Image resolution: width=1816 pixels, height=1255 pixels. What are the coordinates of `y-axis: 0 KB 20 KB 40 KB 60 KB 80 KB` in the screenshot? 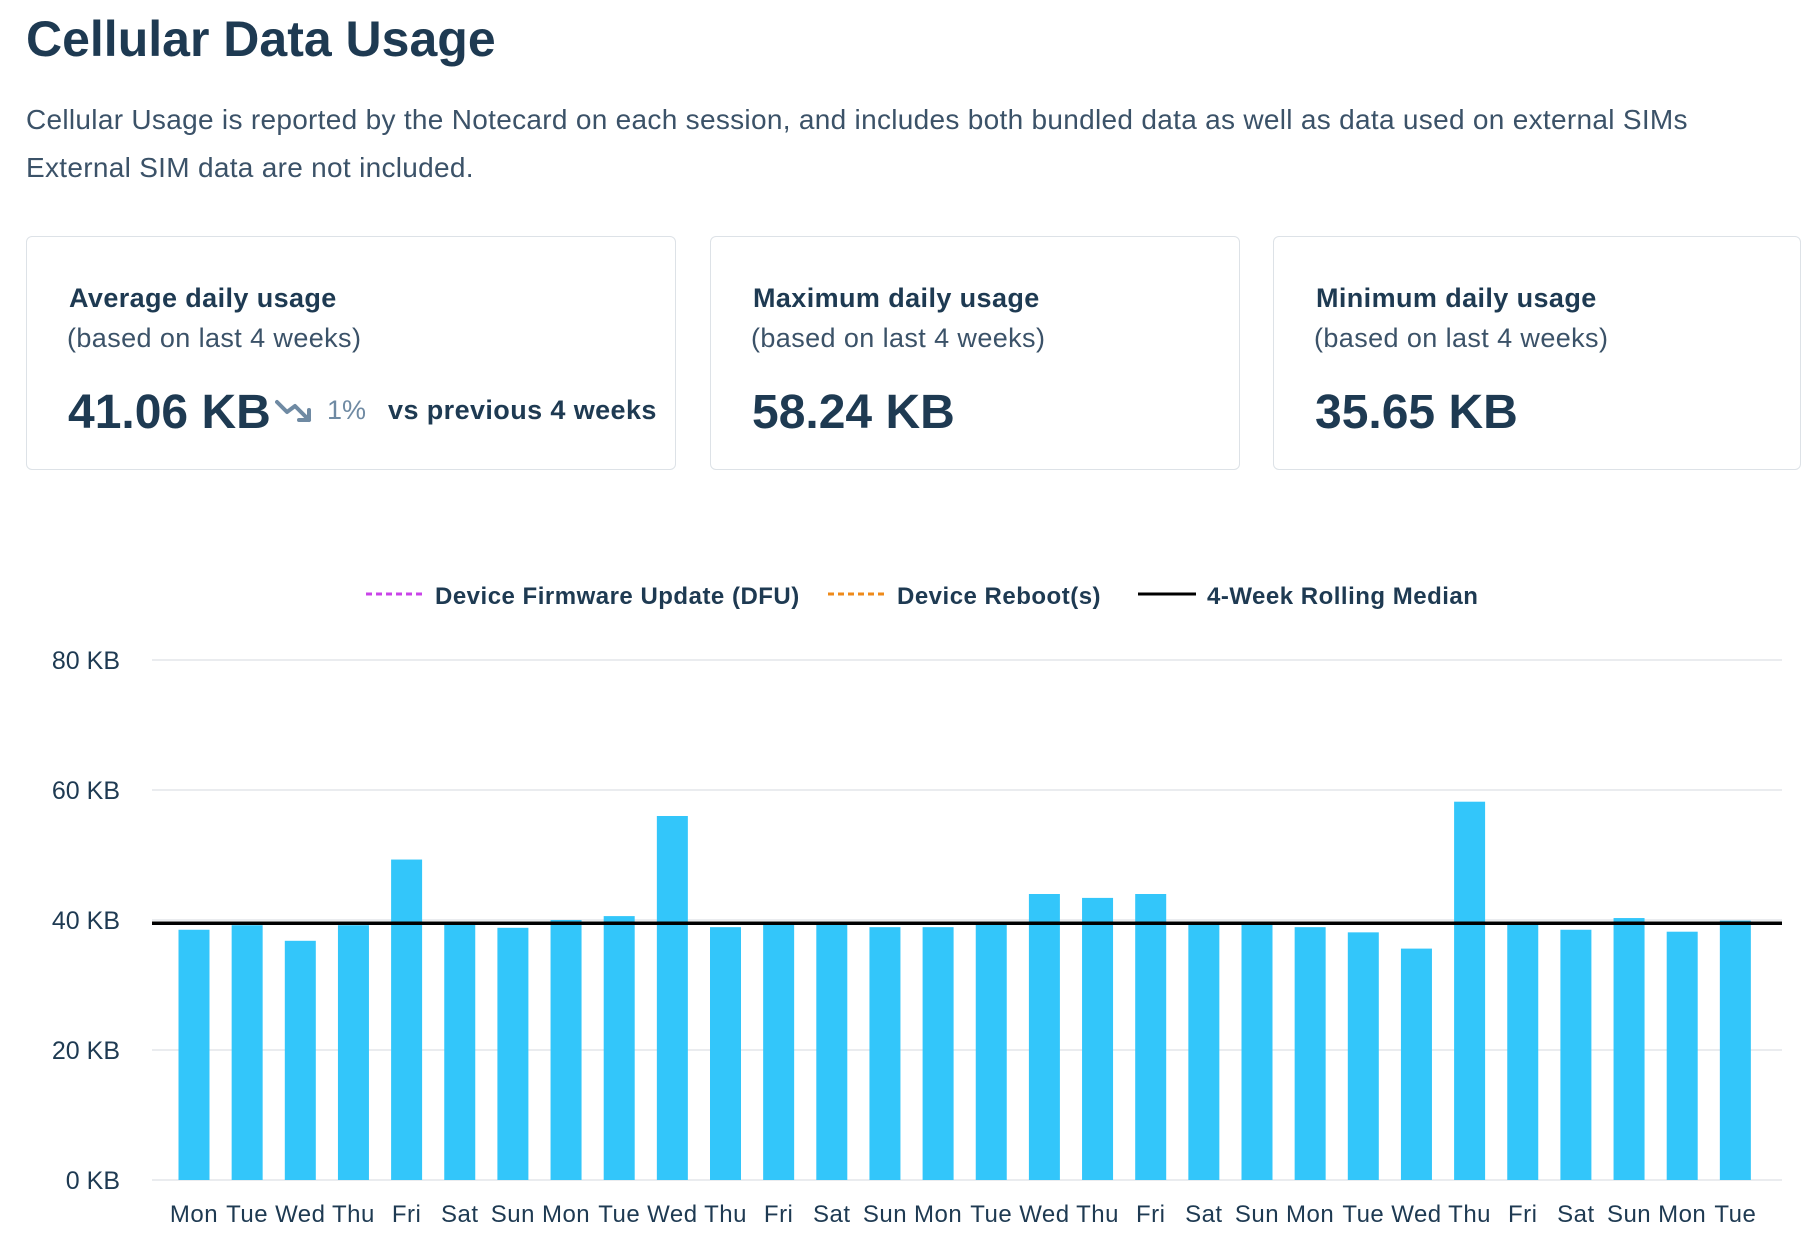 It's located at (86, 921).